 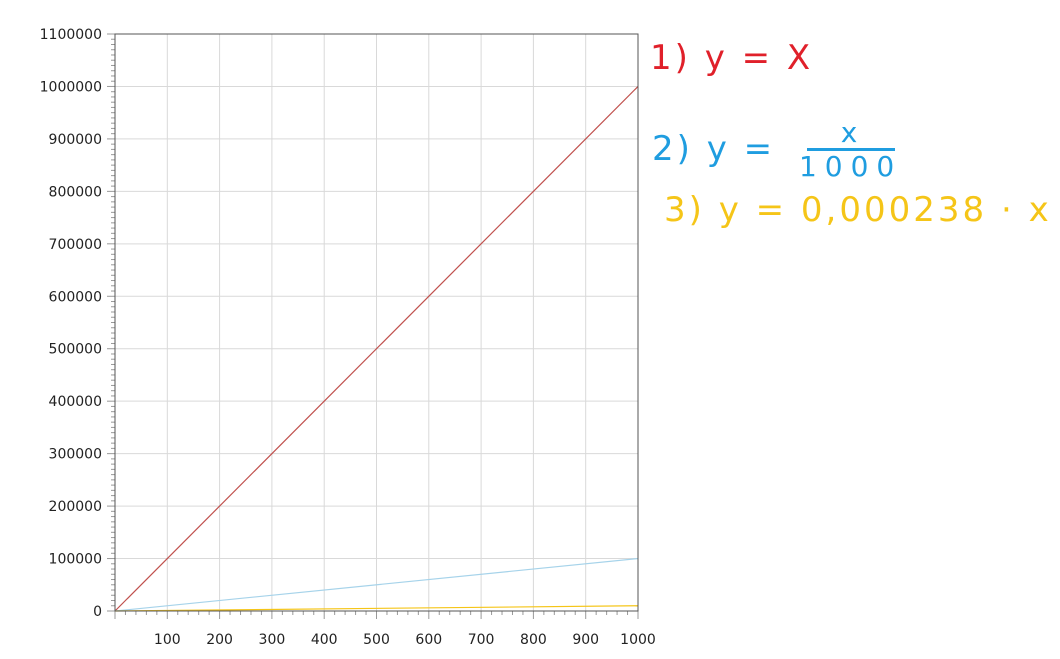 I want to click on x-tick-label: 300, so click(x=272, y=640).